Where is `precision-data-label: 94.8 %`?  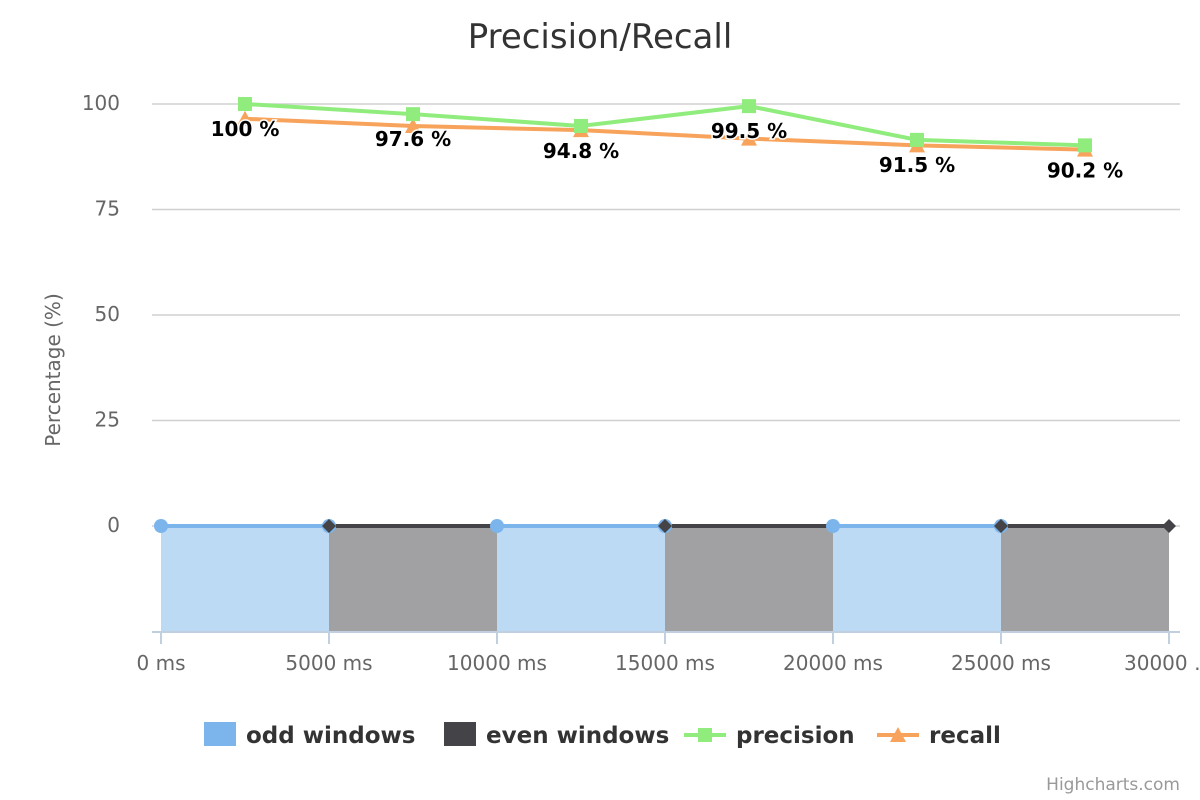 precision-data-label: 94.8 % is located at coordinates (581, 151).